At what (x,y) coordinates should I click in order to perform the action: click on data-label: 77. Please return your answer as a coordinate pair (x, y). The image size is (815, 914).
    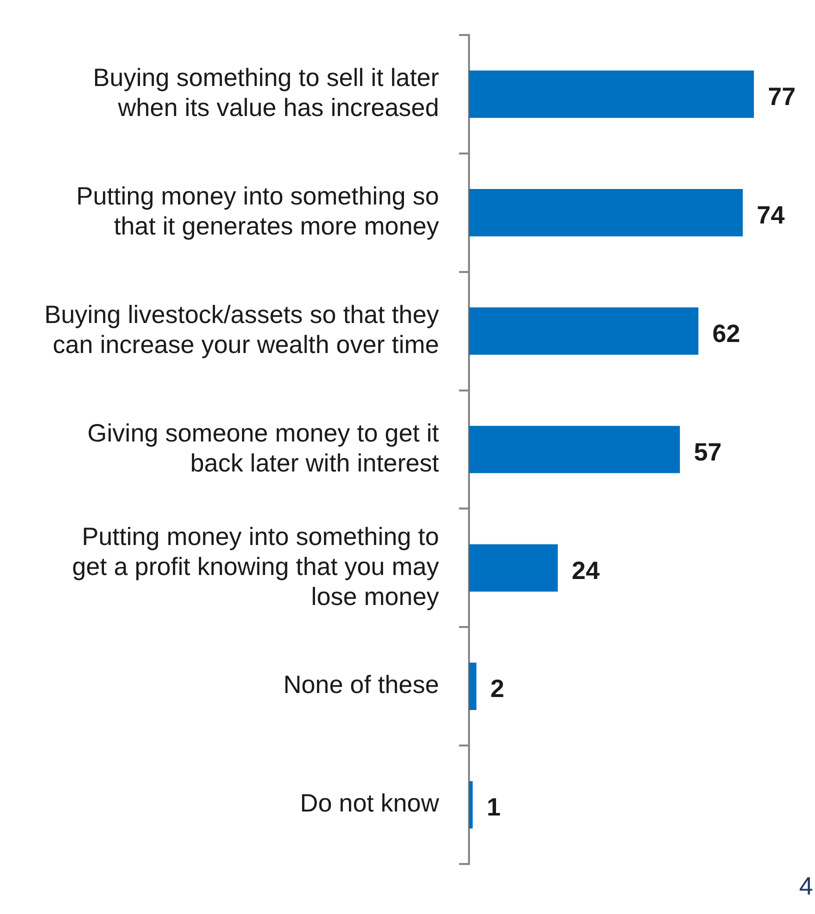
    Looking at the image, I should click on (782, 97).